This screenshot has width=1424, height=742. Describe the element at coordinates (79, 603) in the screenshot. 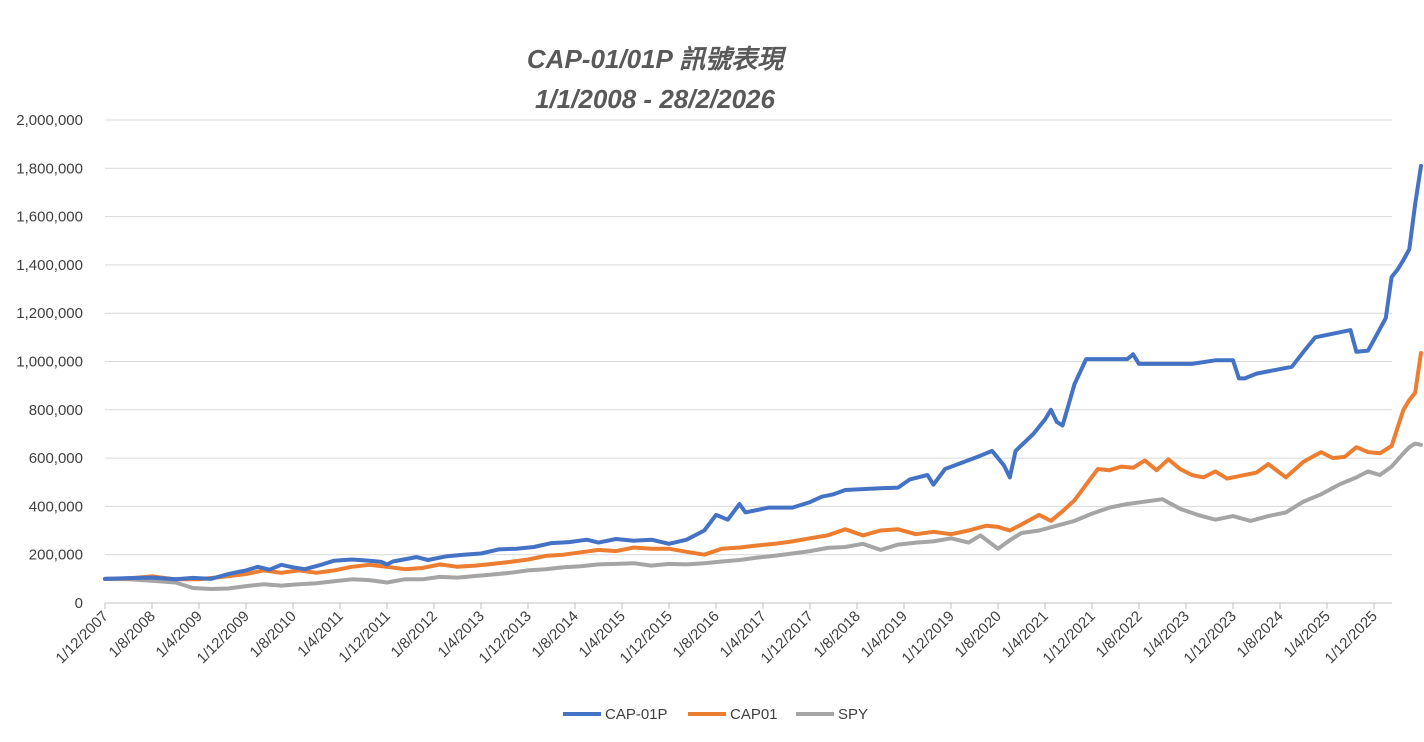

I see `y-tick-label: 0` at that location.